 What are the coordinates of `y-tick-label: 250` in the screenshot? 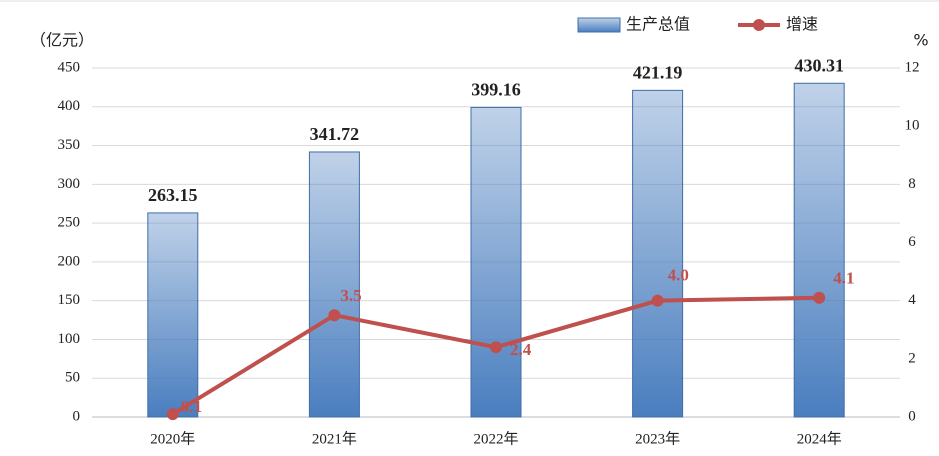 It's located at (69, 223).